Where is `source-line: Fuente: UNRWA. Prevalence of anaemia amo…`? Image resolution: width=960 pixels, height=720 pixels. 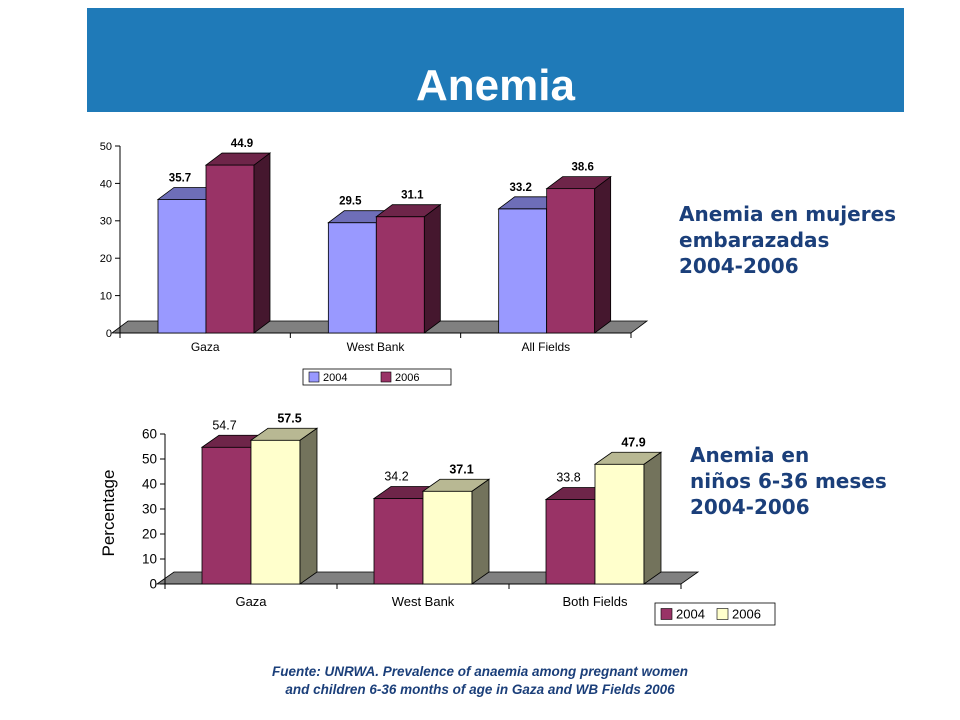
source-line: Fuente: UNRWA. Prevalence of anaemia amo… is located at coordinates (480, 671).